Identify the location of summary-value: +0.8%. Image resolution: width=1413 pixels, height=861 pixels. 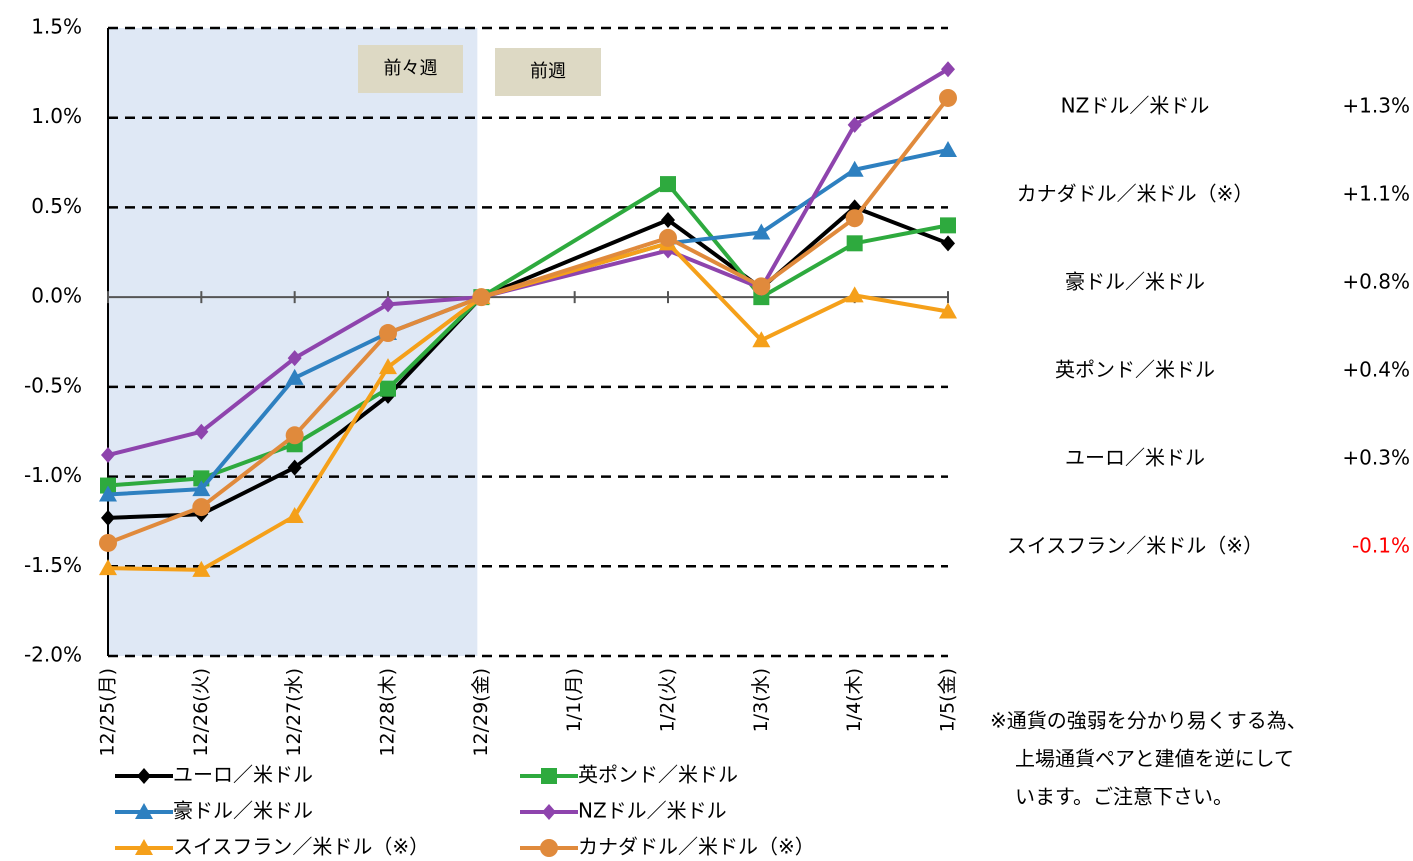
(1376, 282).